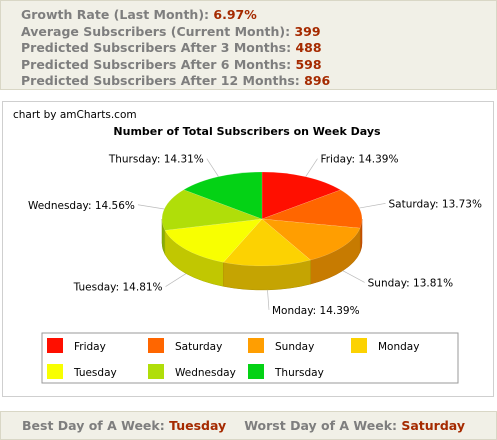 This screenshot has height=440, width=497. I want to click on legend-label-sunday: Sunday, so click(294, 347).